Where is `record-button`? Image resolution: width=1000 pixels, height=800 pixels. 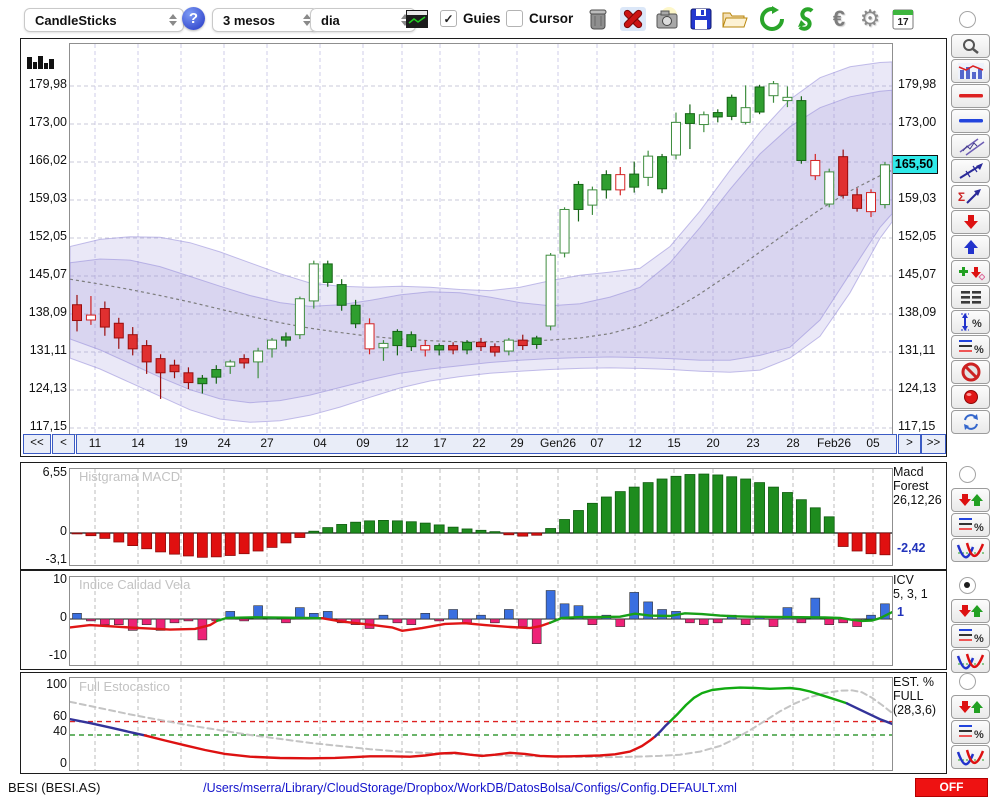 record-button is located at coordinates (970, 397).